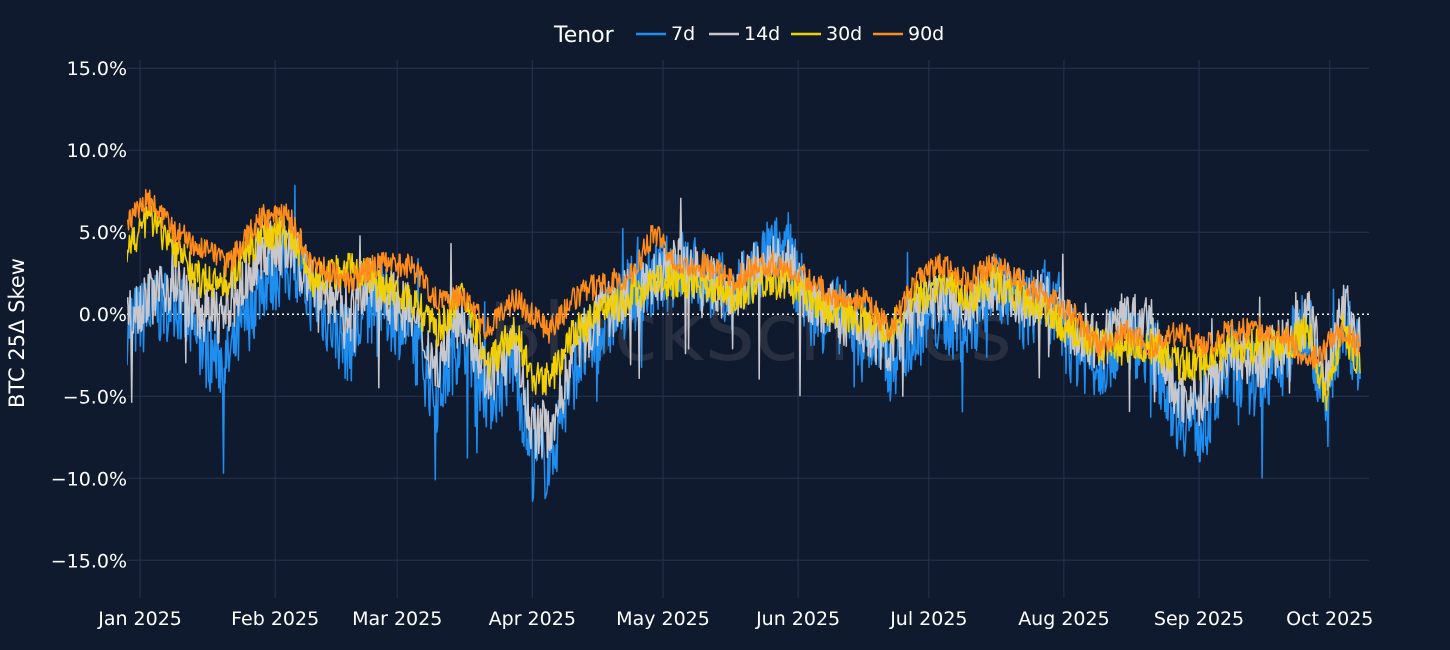 This screenshot has height=650, width=1450. Describe the element at coordinates (139, 619) in the screenshot. I see `x-tick-label: Jan 2025` at that location.